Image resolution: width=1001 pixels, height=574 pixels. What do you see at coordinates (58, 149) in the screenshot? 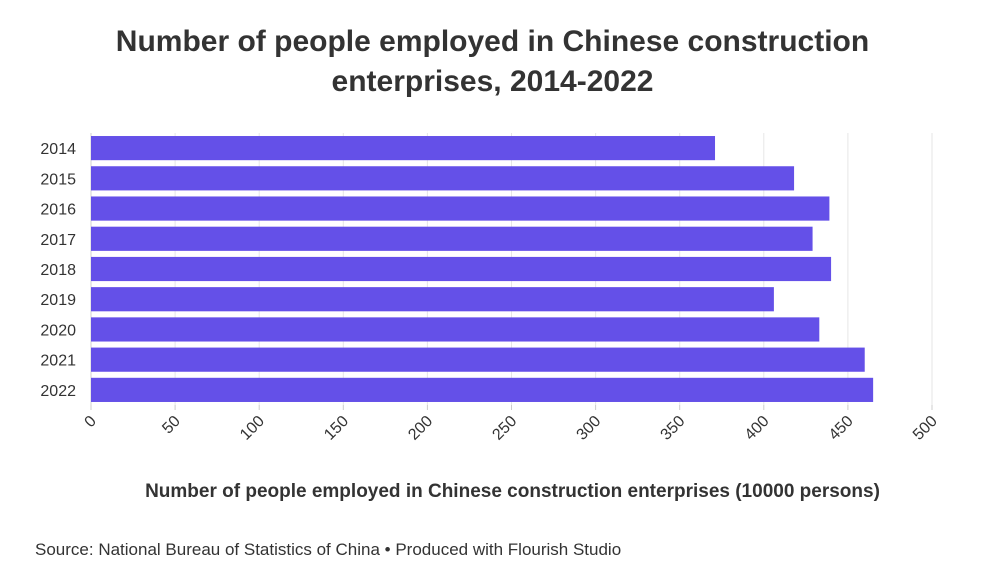
I see `y-category-label: 2014` at bounding box center [58, 149].